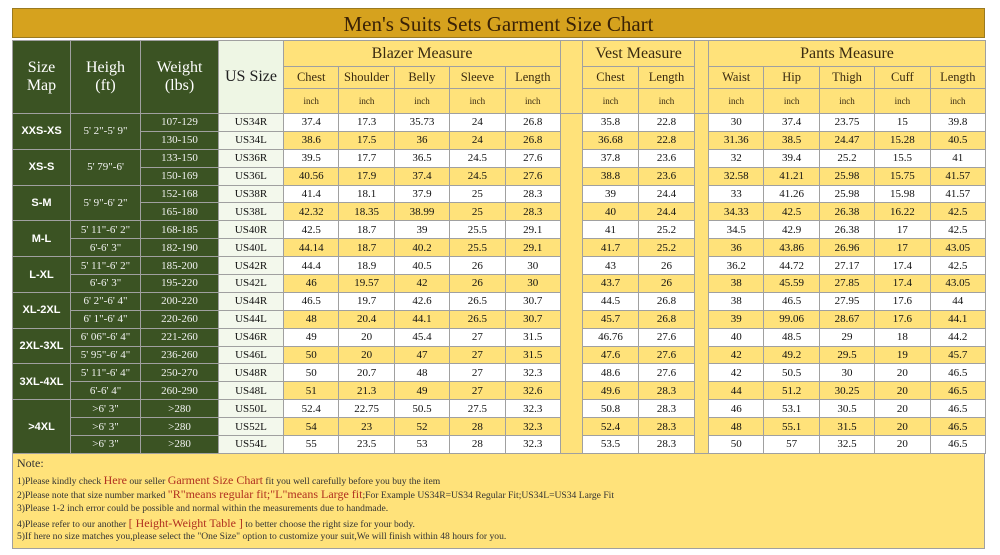  I want to click on blazer-value: 18.9, so click(366, 266).